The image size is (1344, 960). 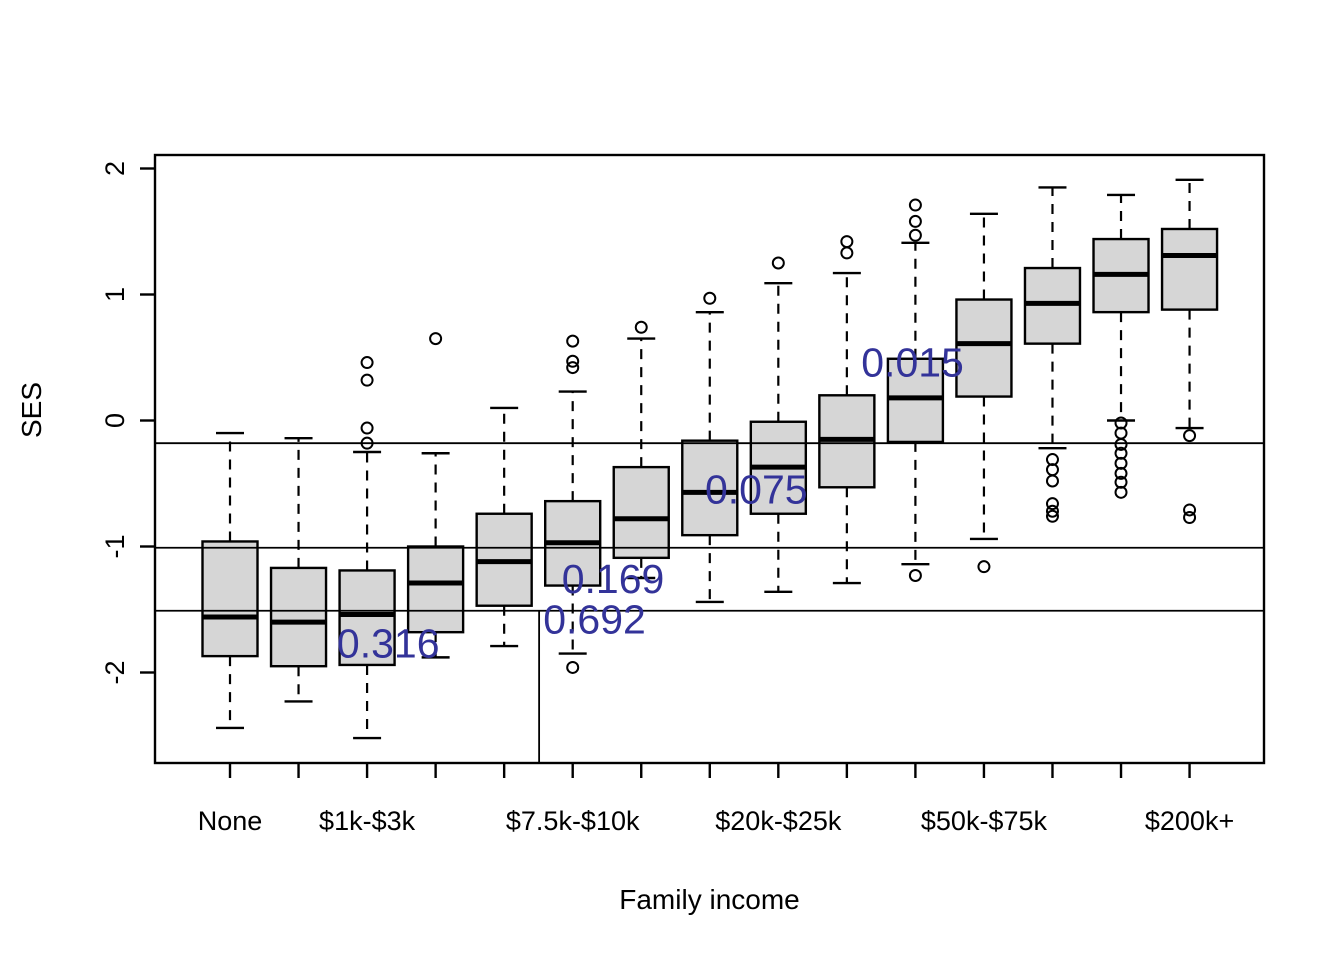 I want to click on p-value-annotation: 0.316, so click(x=388, y=643).